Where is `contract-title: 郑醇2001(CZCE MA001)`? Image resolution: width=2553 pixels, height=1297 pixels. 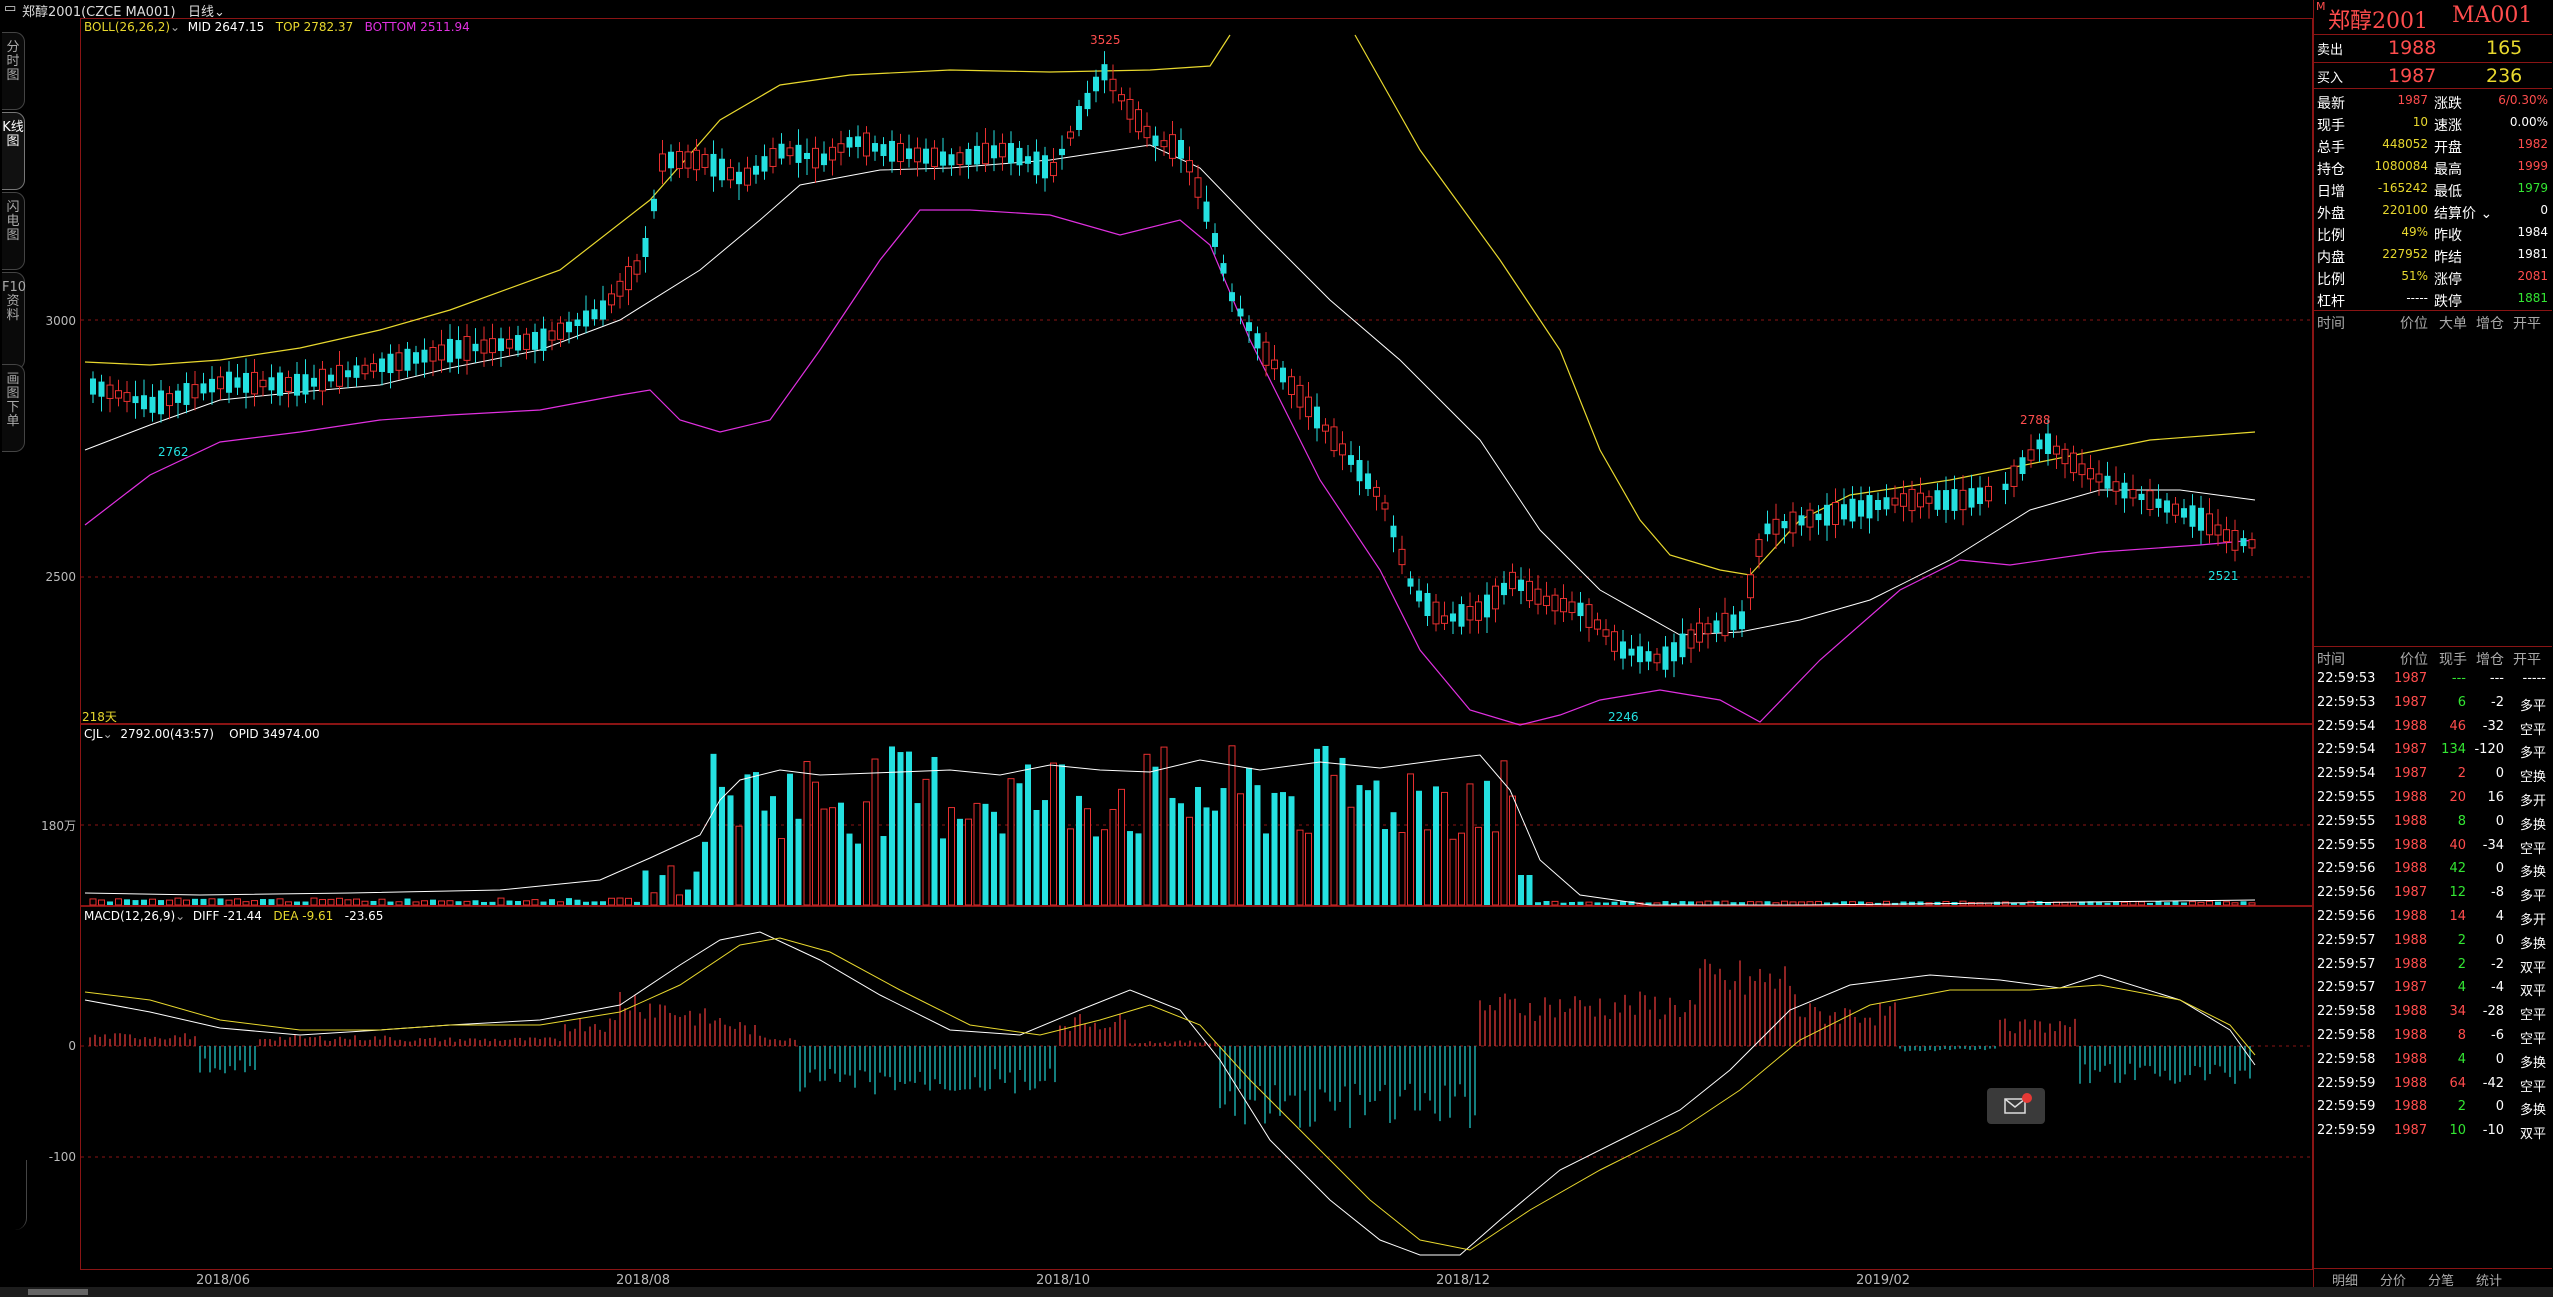
contract-title: 郑醇2001(CZCE MA001) is located at coordinates (99, 12).